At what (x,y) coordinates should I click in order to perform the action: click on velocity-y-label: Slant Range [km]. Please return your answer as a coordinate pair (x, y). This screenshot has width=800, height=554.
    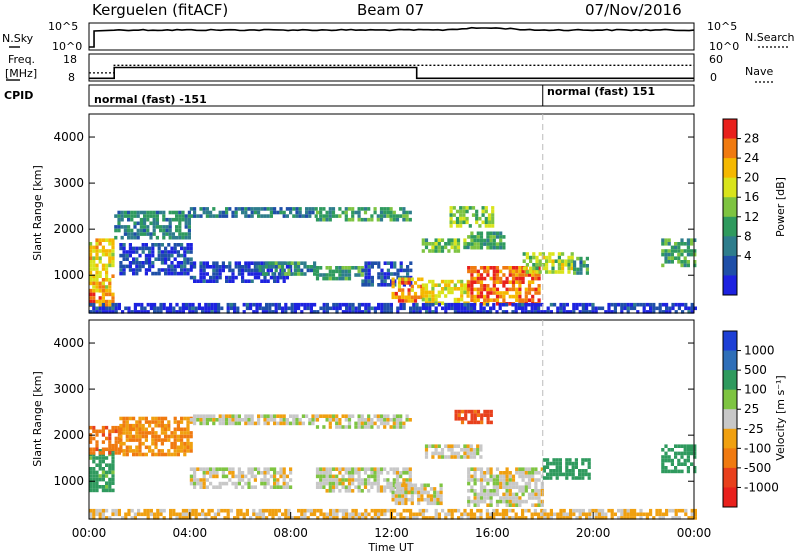
    Looking at the image, I should click on (37, 419).